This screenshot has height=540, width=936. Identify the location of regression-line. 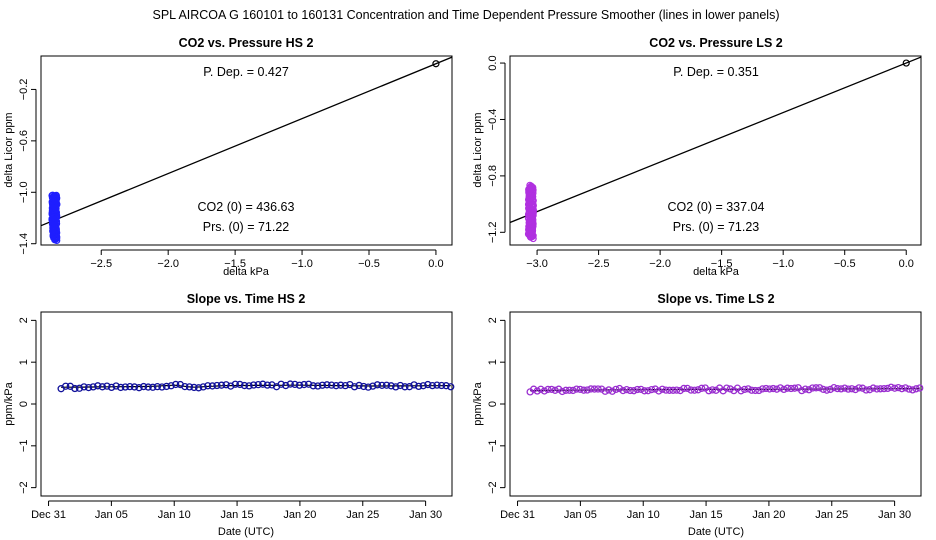
(246, 141).